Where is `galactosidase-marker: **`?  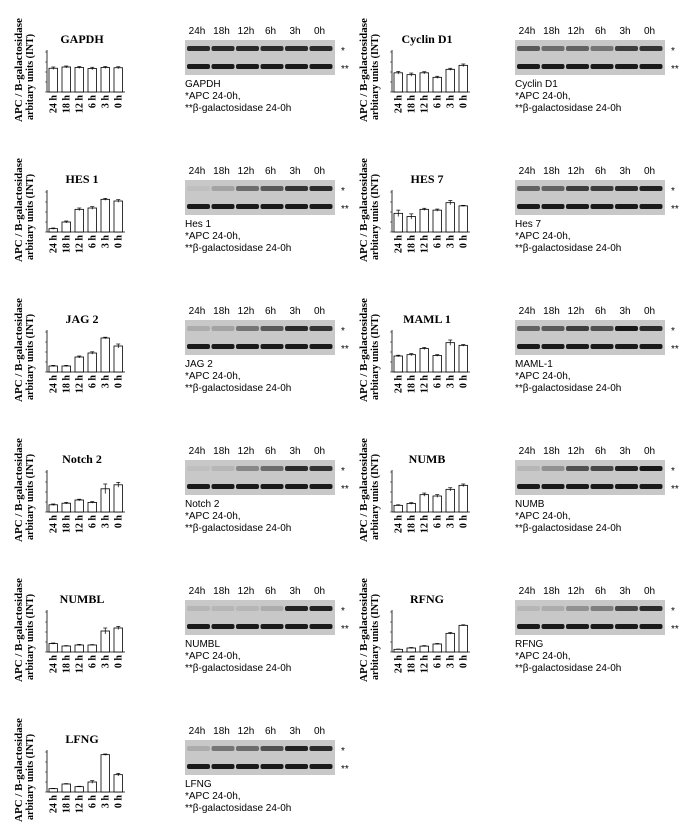 galactosidase-marker: ** is located at coordinates (675, 349).